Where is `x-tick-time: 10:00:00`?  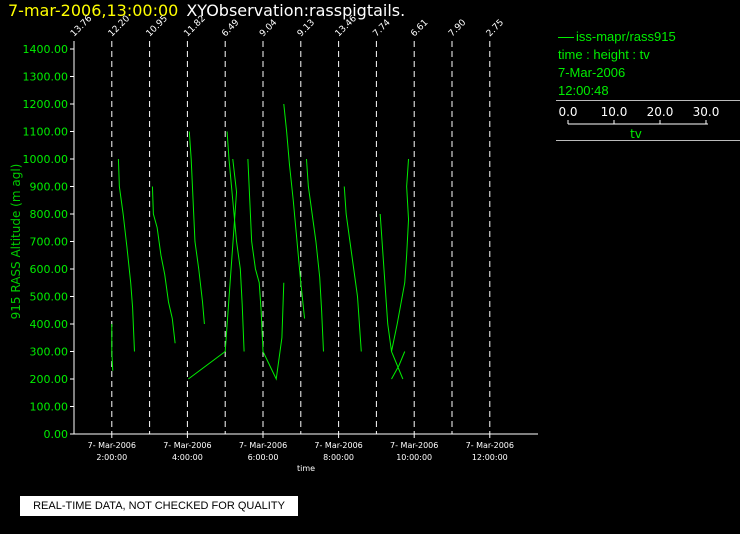
x-tick-time: 10:00:00 is located at coordinates (414, 457).